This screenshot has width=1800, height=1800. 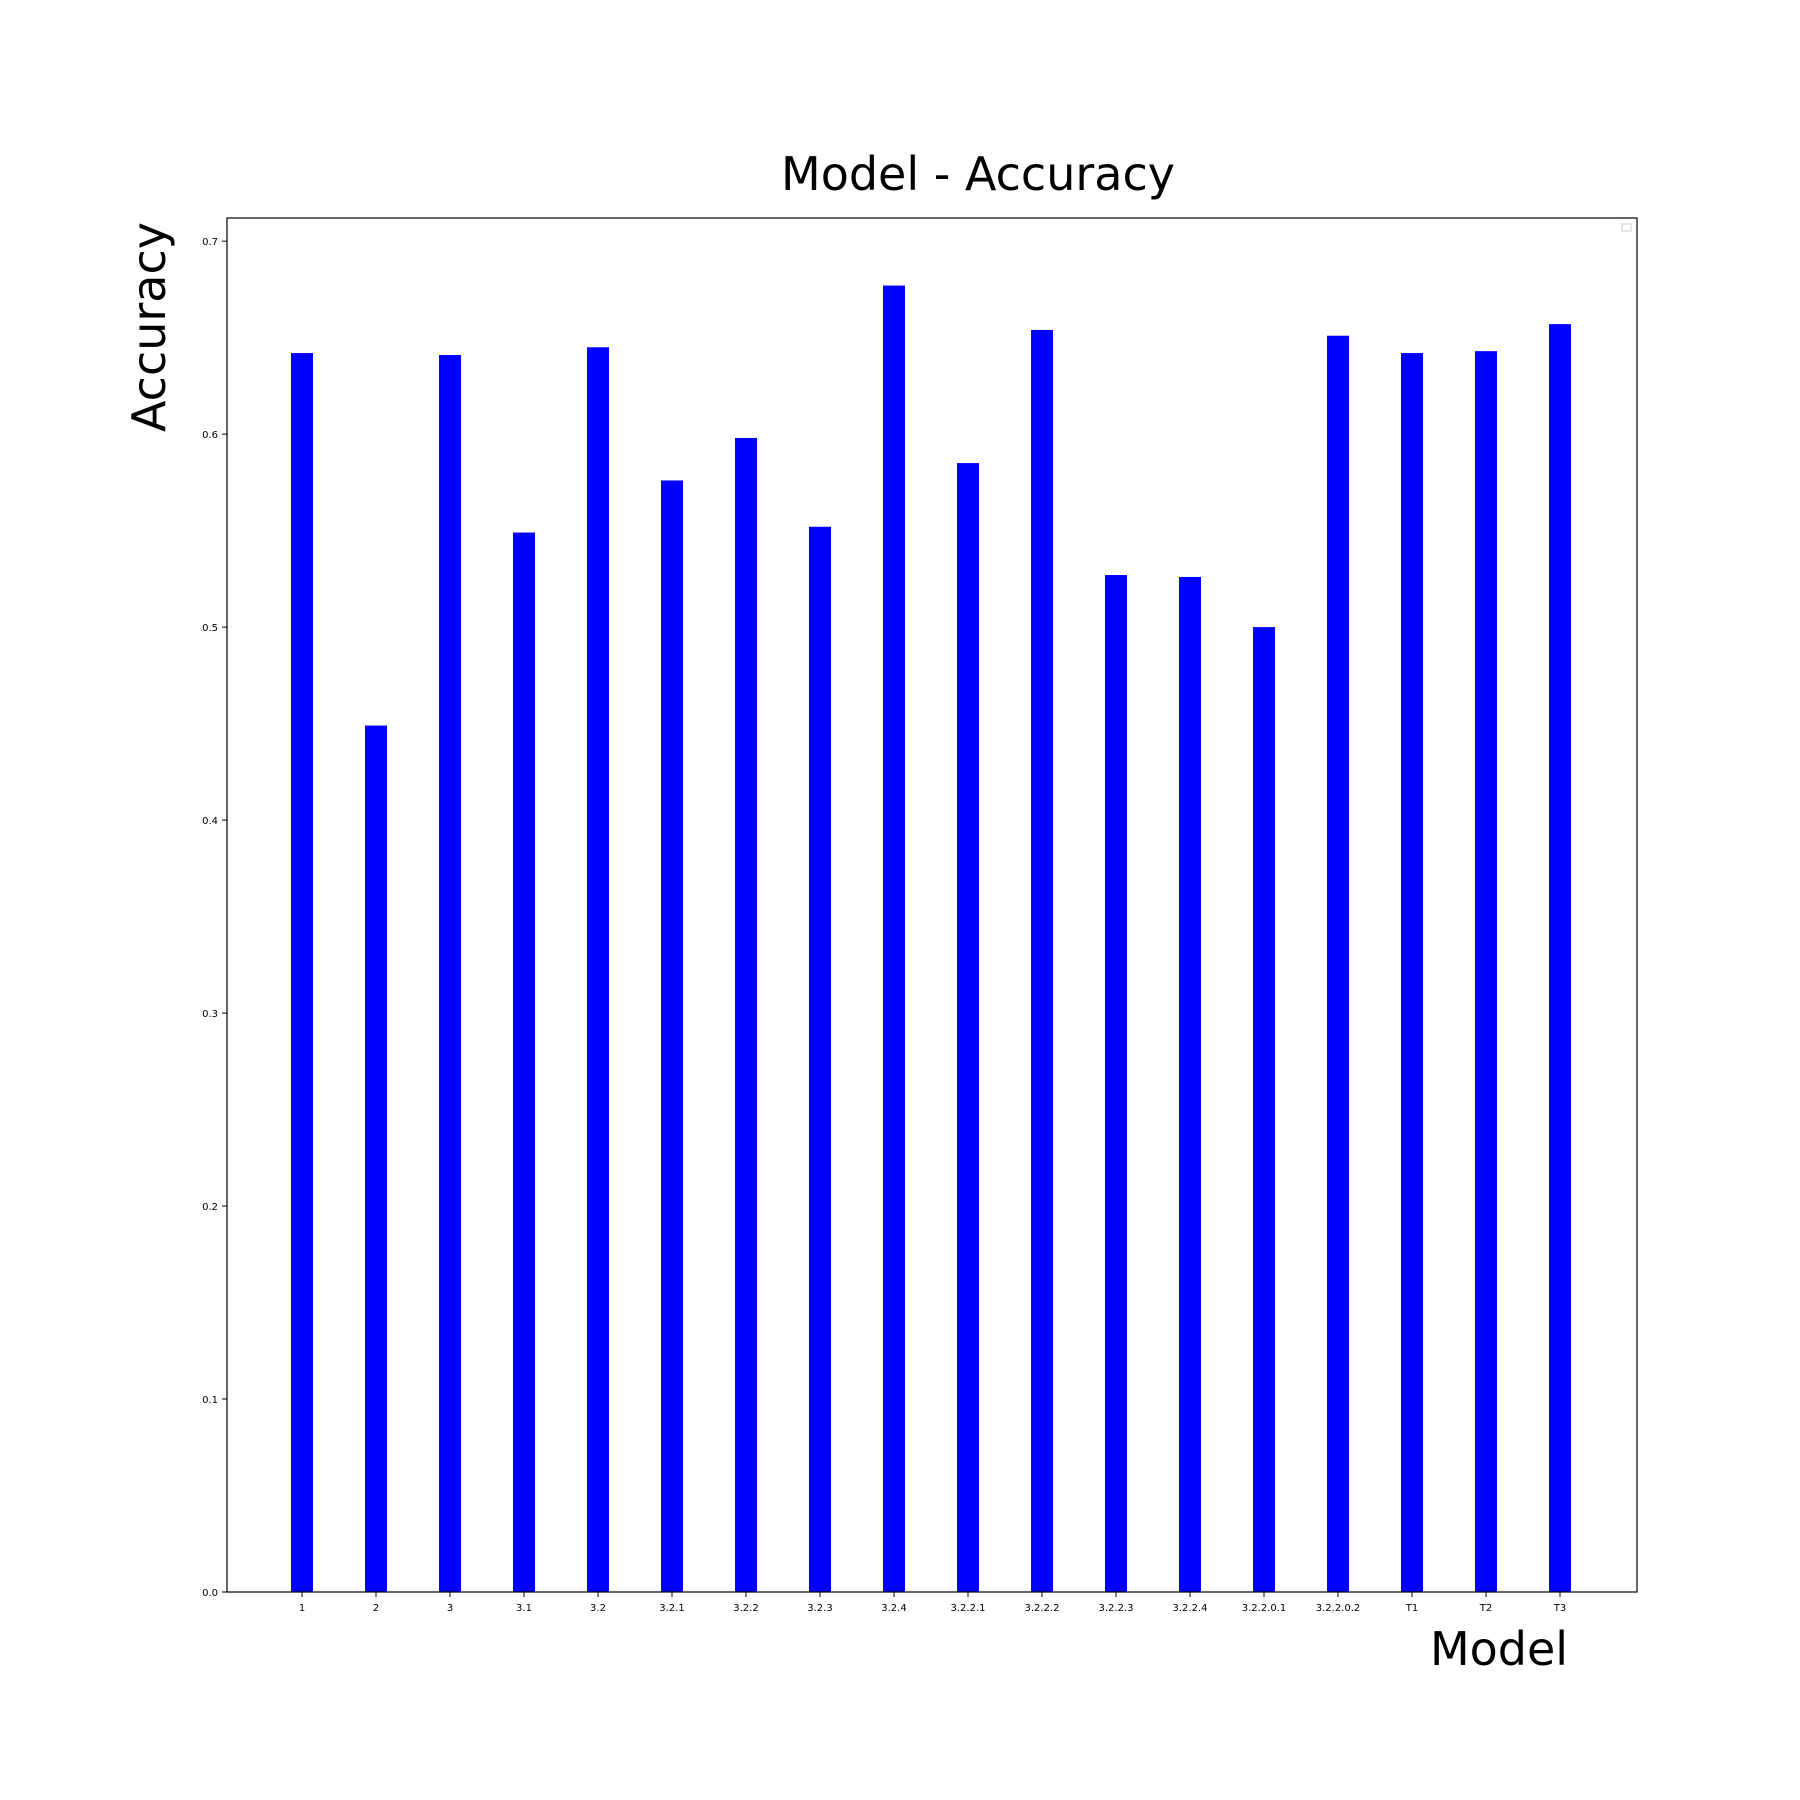 I want to click on y-tick-label: 0.7, so click(x=210, y=242).